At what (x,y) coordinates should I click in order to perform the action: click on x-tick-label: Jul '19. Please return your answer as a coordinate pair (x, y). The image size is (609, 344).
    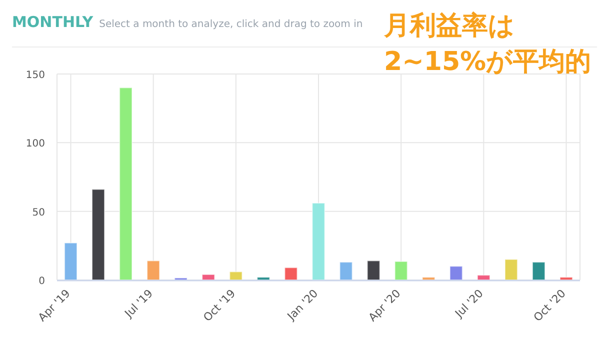
    Looking at the image, I should click on (139, 303).